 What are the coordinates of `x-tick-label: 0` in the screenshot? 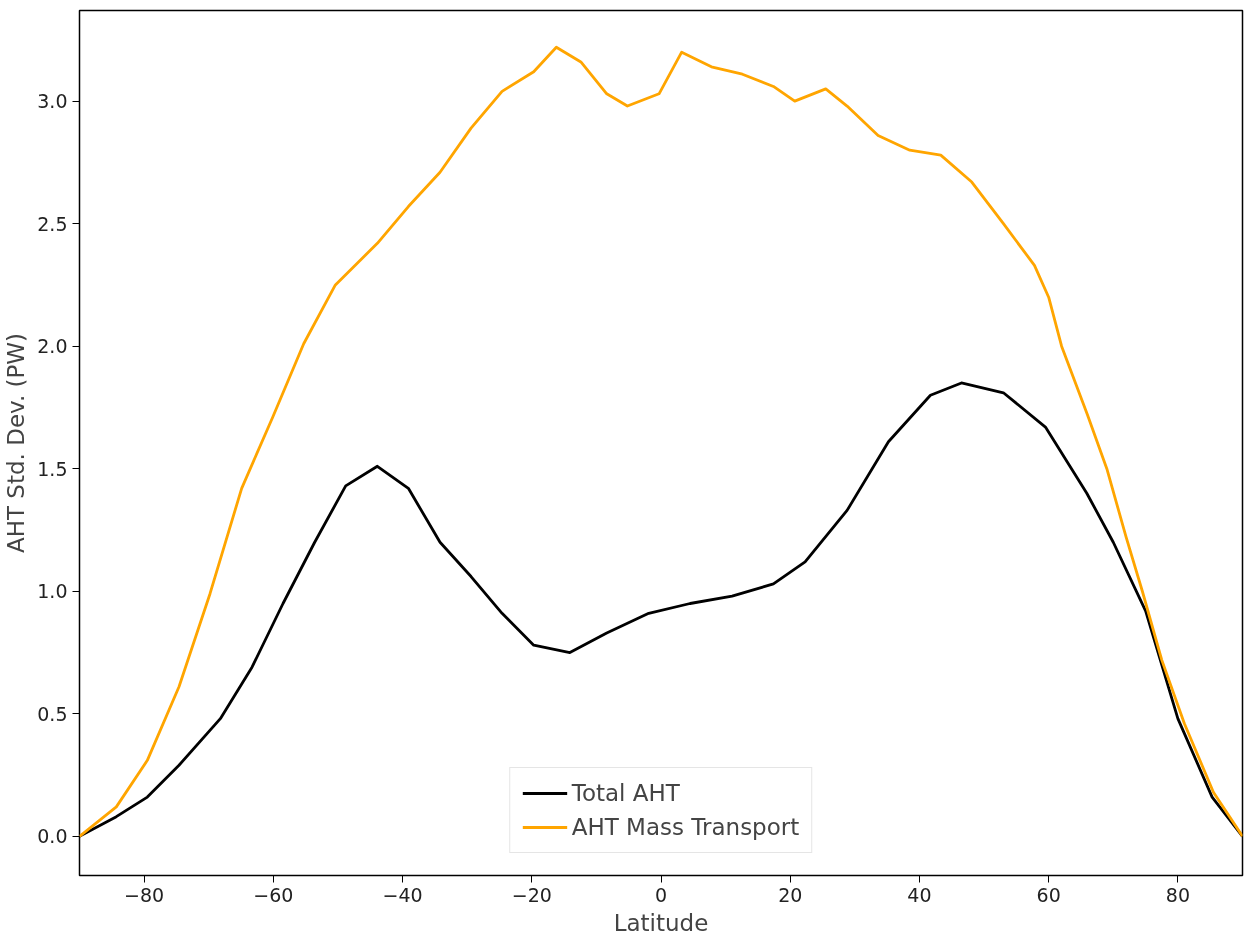 It's located at (661, 894).